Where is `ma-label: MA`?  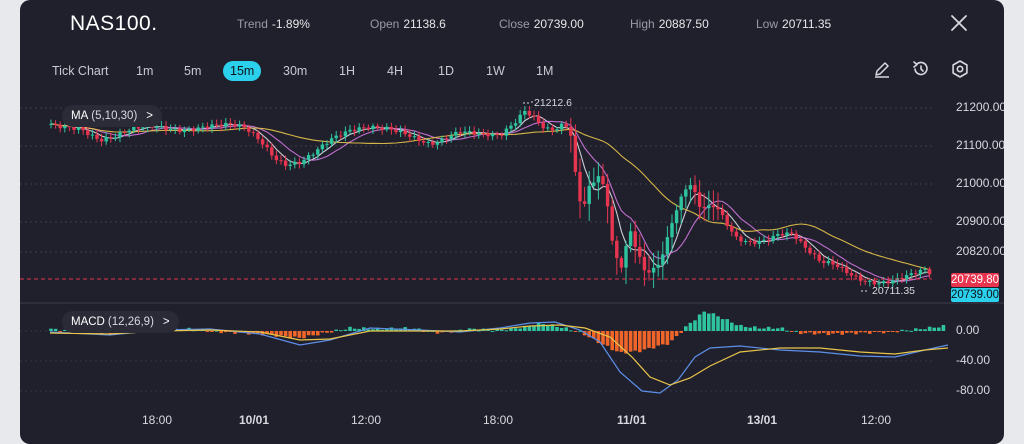 ma-label: MA is located at coordinates (80, 116).